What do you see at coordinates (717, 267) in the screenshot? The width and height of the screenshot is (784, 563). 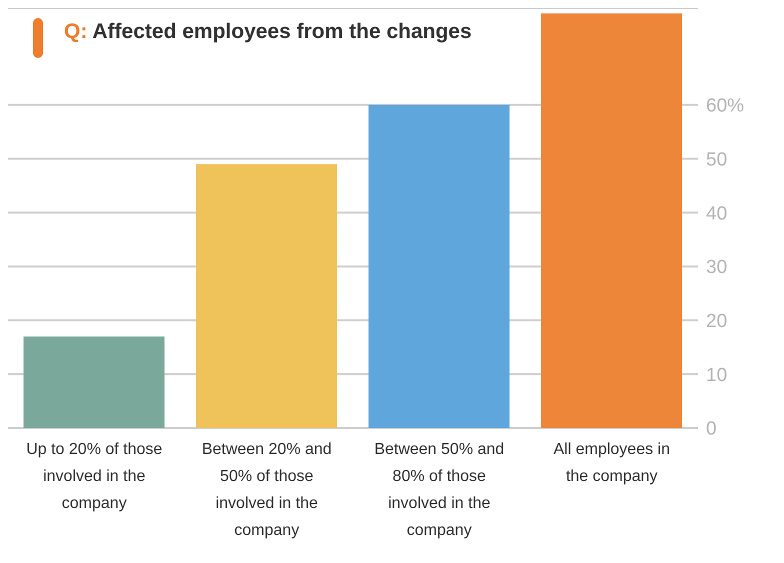 I see `y-tick-label: 30` at bounding box center [717, 267].